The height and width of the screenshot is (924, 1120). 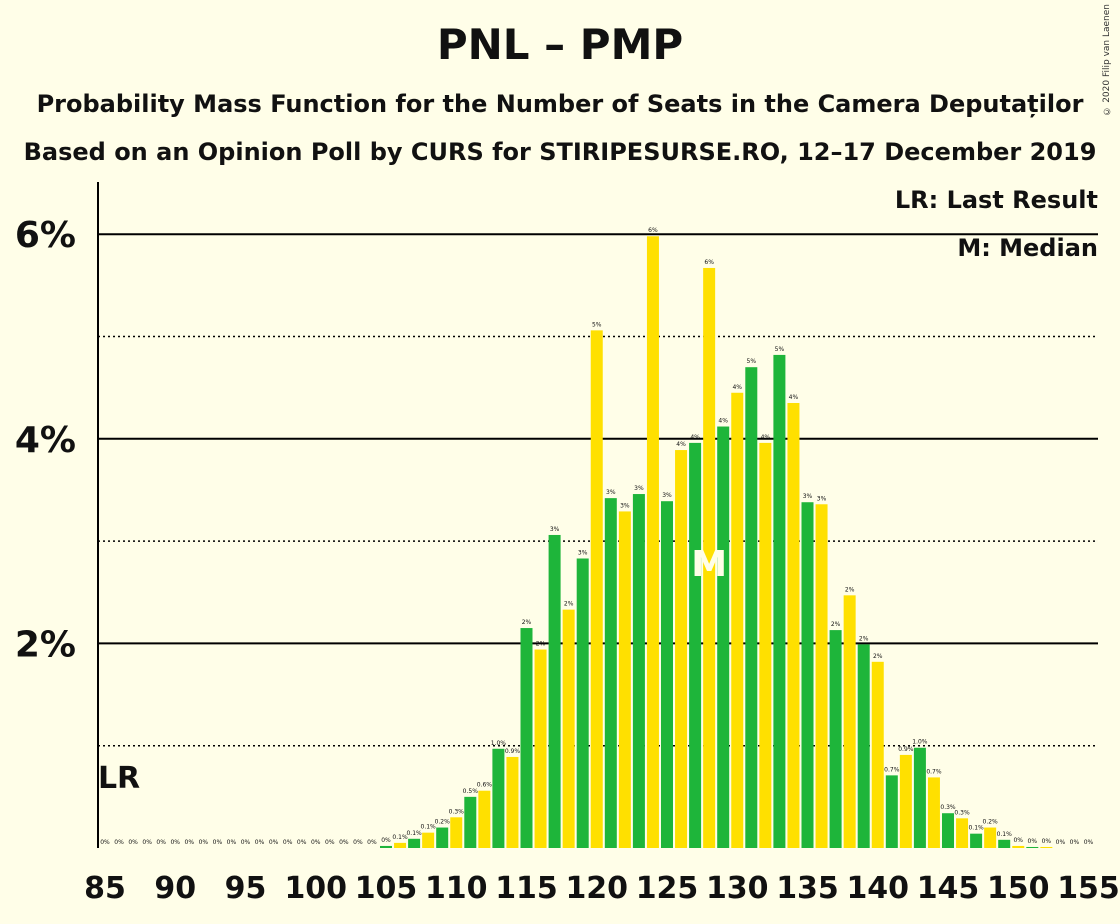 I want to click on legend-last-result: LR: Last Result, so click(x=996, y=200).